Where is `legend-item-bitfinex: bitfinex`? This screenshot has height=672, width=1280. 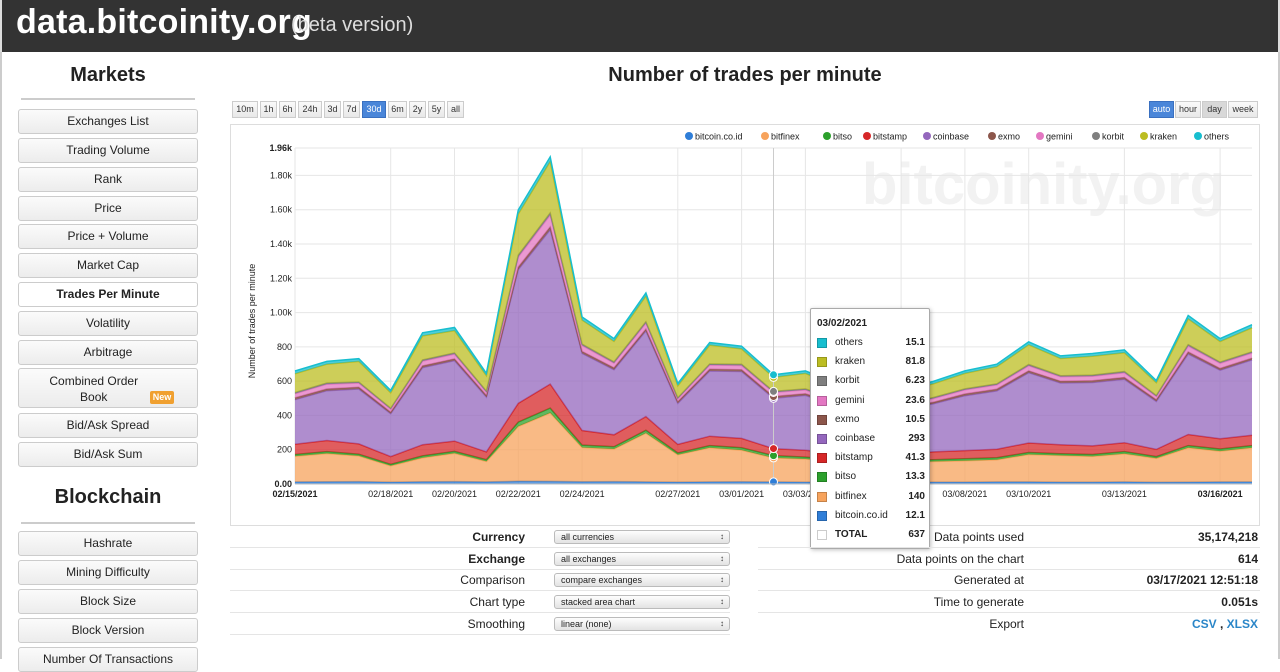 legend-item-bitfinex: bitfinex is located at coordinates (780, 137).